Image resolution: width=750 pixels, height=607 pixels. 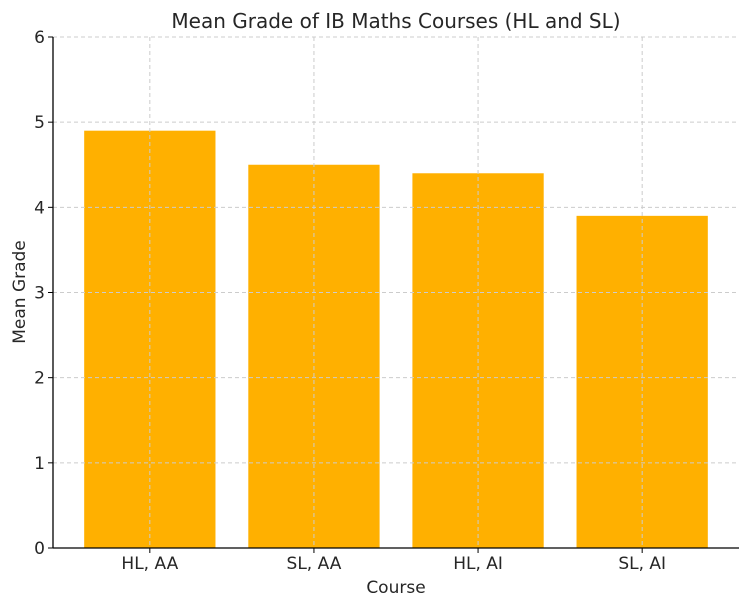 I want to click on y-tick-label: 2, so click(x=39, y=379).